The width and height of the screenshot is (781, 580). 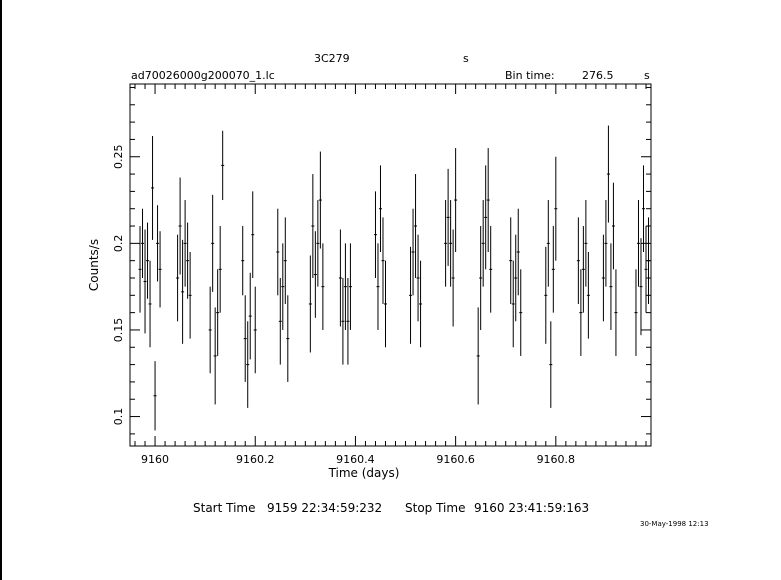 What do you see at coordinates (118, 417) in the screenshot?
I see `y-tick-label: 0.1` at bounding box center [118, 417].